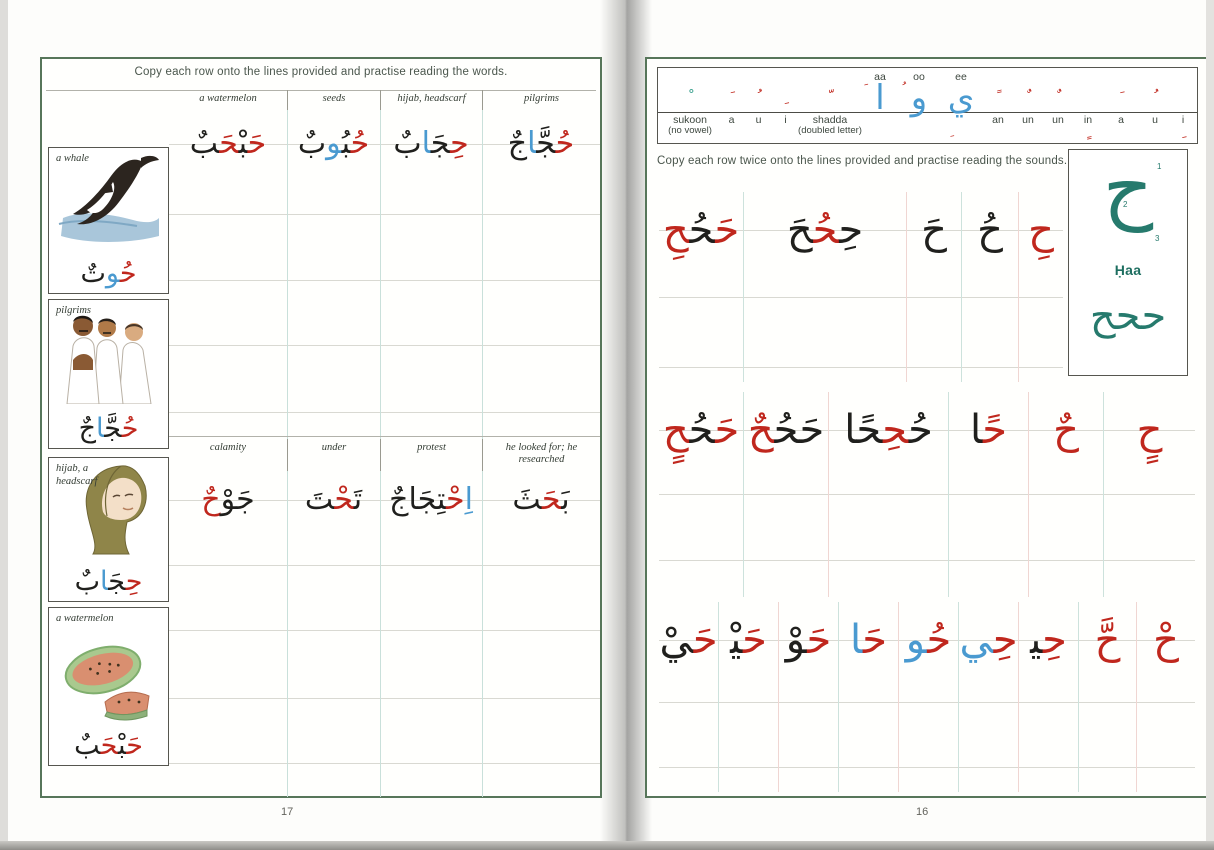 The image size is (1214, 850). What do you see at coordinates (809, 697) in the screenshot?
I see `practice-cell: حَ‍‍وْ` at bounding box center [809, 697].